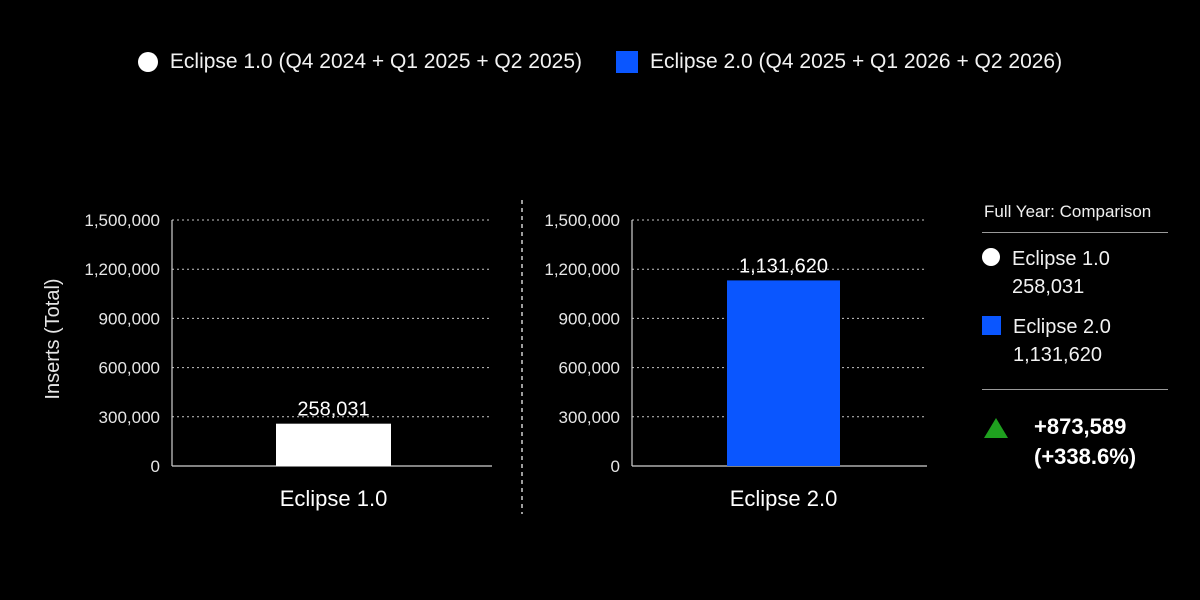 Image resolution: width=1200 pixels, height=600 pixels. I want to click on difference-value: +873,589, so click(1080, 426).